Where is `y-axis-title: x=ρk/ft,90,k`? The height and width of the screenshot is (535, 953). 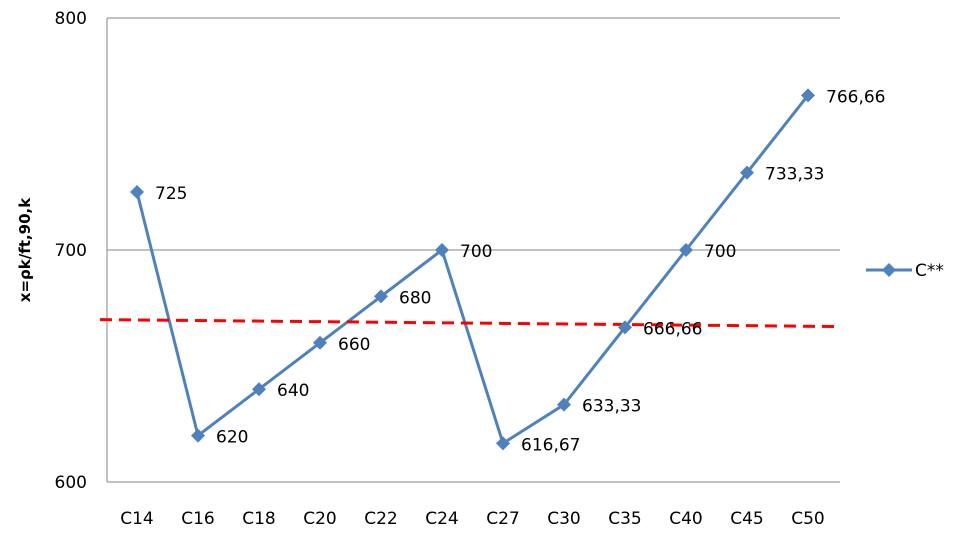 y-axis-title: x=ρk/ft,90,k is located at coordinates (25, 249).